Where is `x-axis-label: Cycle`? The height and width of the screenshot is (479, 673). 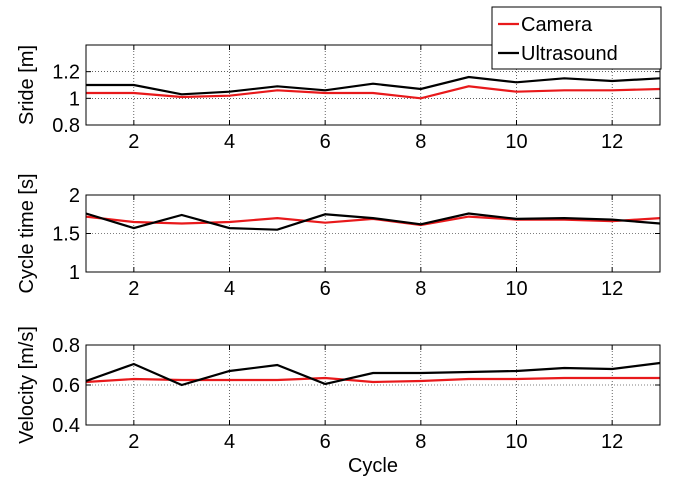 x-axis-label: Cycle is located at coordinates (373, 466).